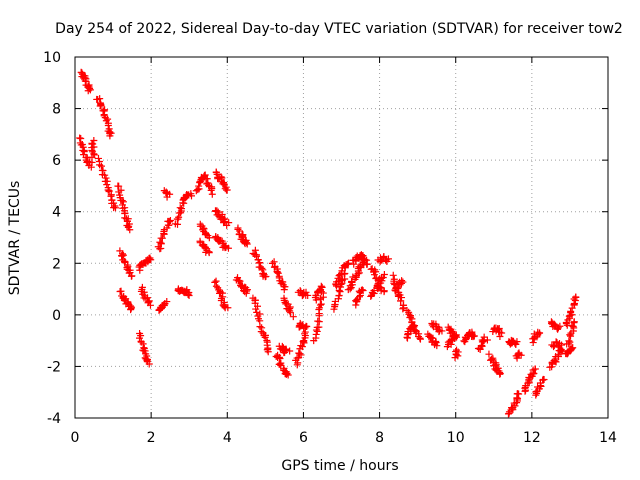 The image size is (640, 480). What do you see at coordinates (532, 438) in the screenshot?
I see `x-tick-label: 12` at bounding box center [532, 438].